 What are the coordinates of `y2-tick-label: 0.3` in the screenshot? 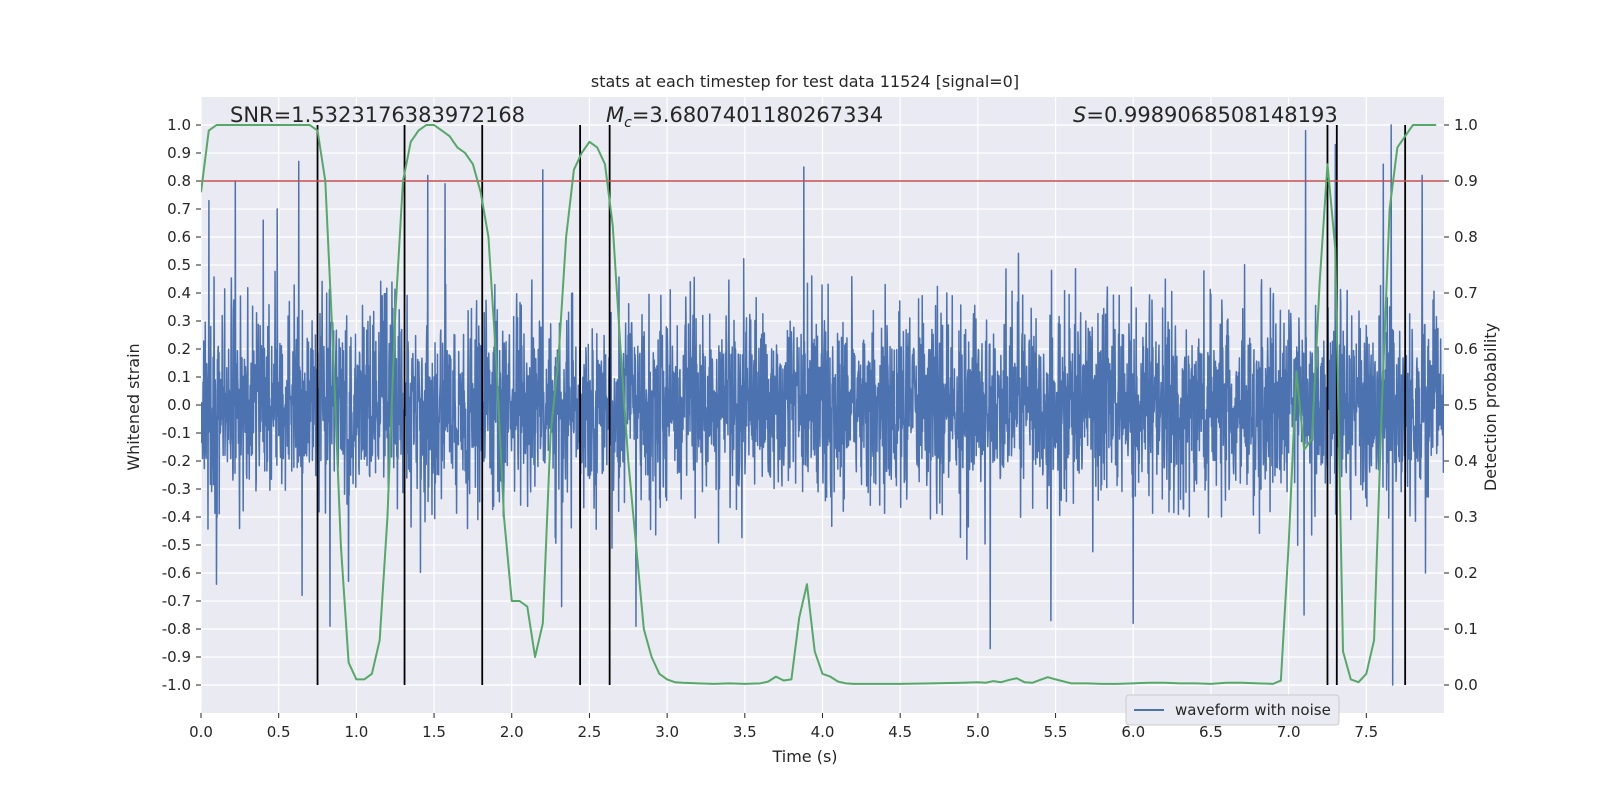 It's located at (1466, 517).